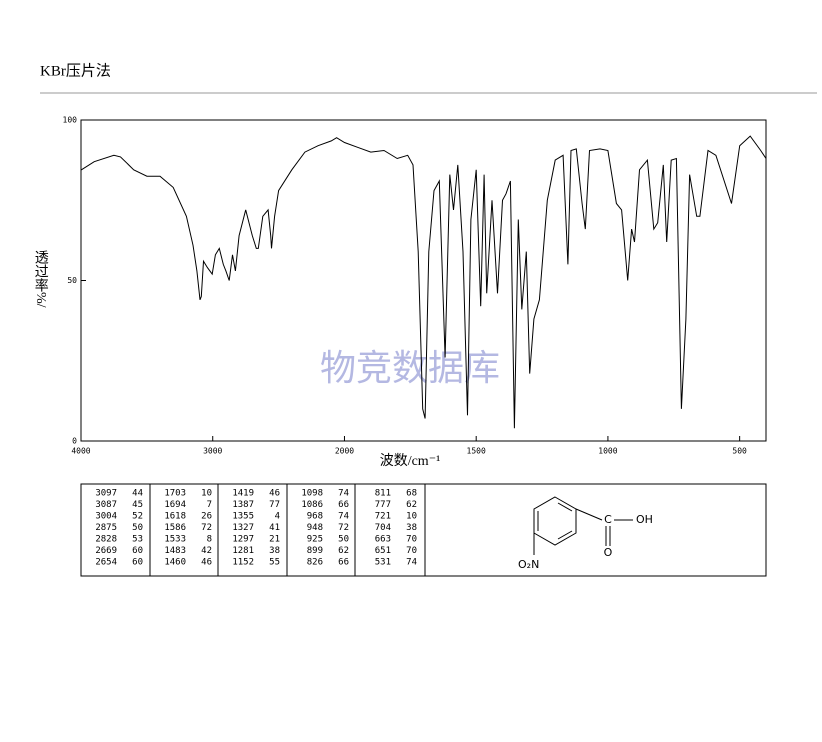 The image size is (822, 742). Describe the element at coordinates (175, 494) in the screenshot. I see `peak-wavenumber: 1703` at that location.